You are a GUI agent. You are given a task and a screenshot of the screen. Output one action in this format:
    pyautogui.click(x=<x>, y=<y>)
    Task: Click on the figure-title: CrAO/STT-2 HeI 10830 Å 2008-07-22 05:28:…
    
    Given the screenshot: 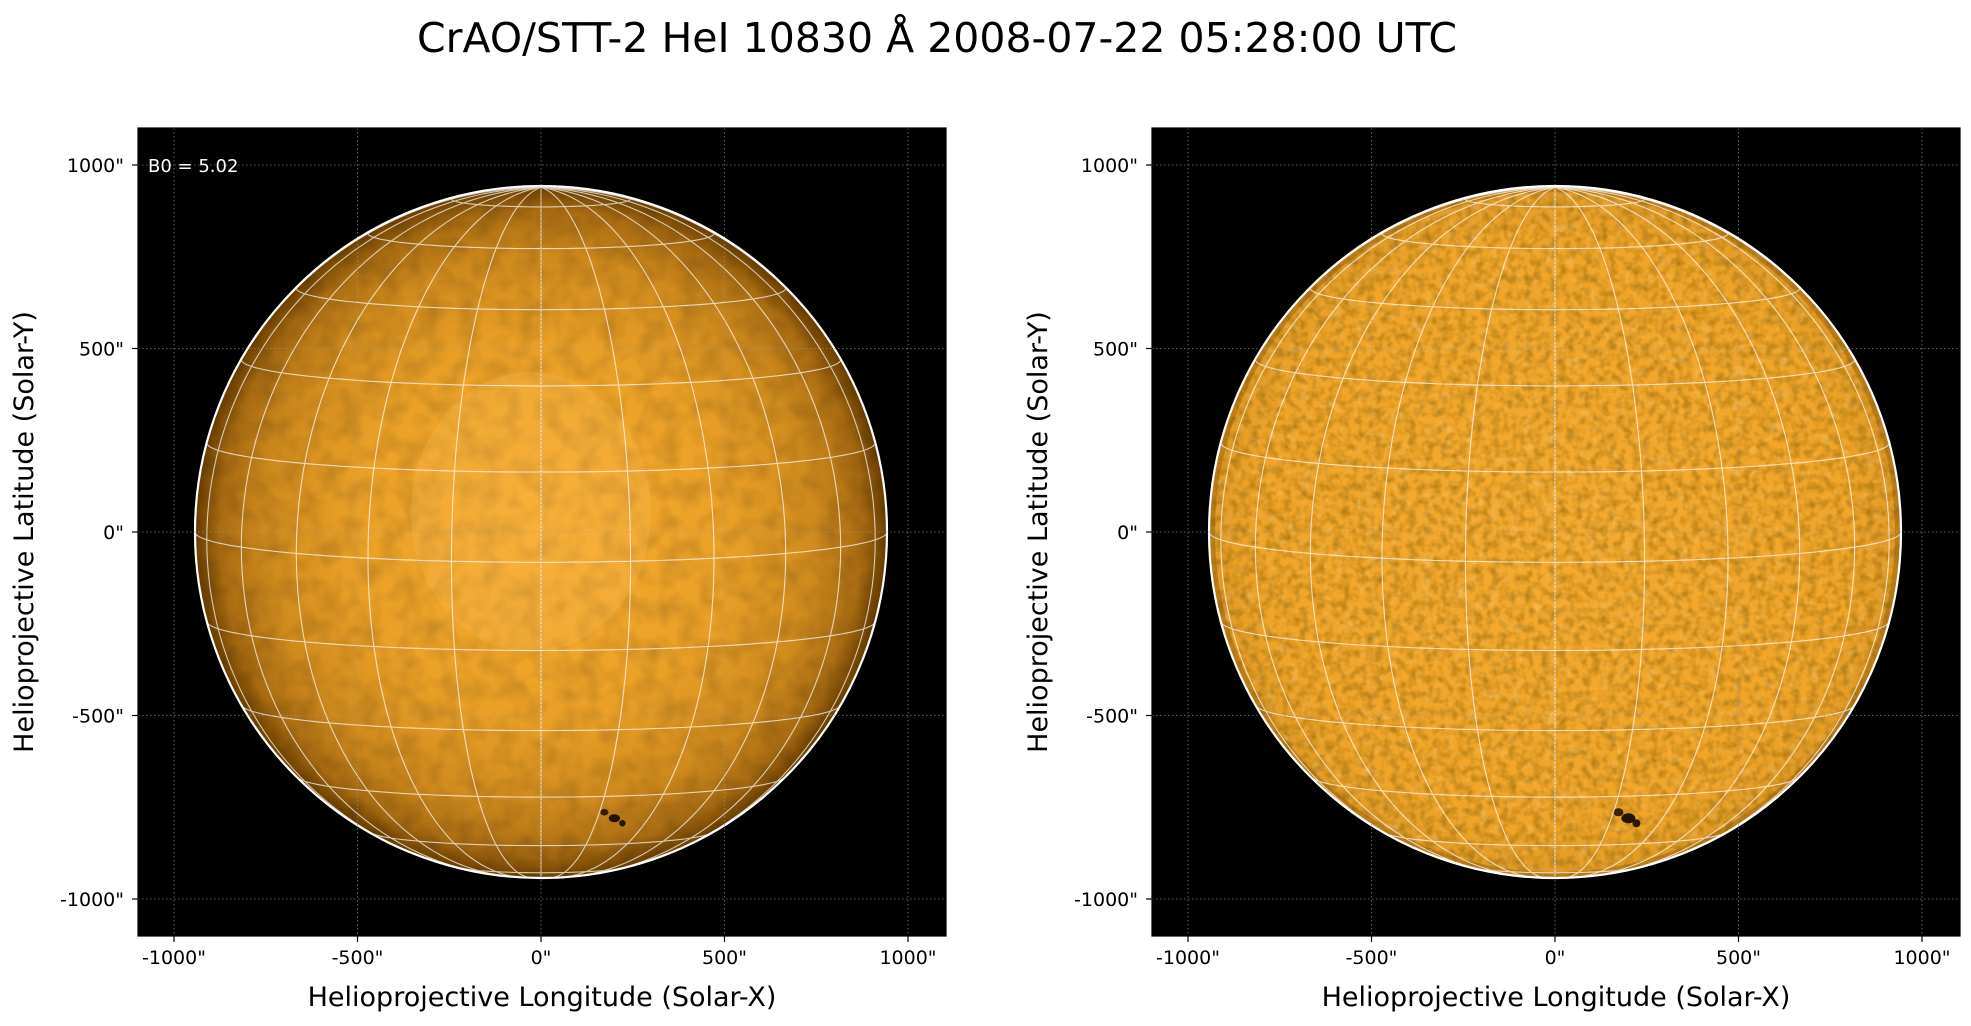 What is the action you would take?
    pyautogui.click(x=937, y=38)
    